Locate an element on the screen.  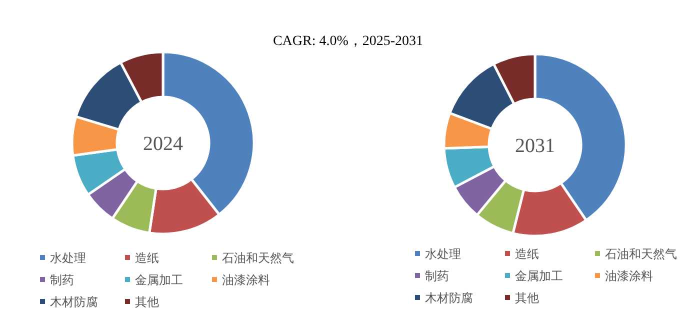
text: 2031 is located at coordinates (535, 146).